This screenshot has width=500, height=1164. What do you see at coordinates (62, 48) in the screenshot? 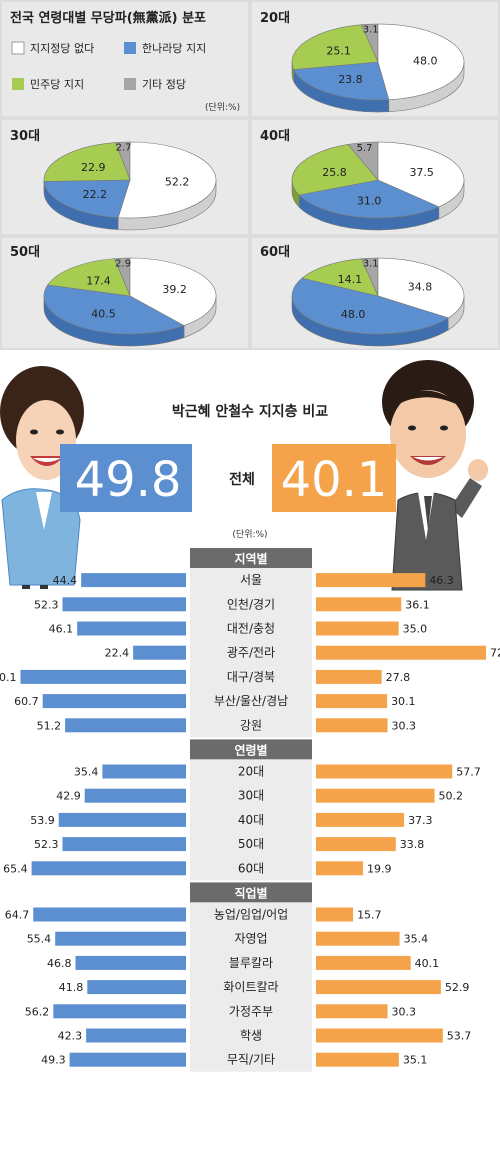
I see `legend-label-none: 지지정당 없다` at bounding box center [62, 48].